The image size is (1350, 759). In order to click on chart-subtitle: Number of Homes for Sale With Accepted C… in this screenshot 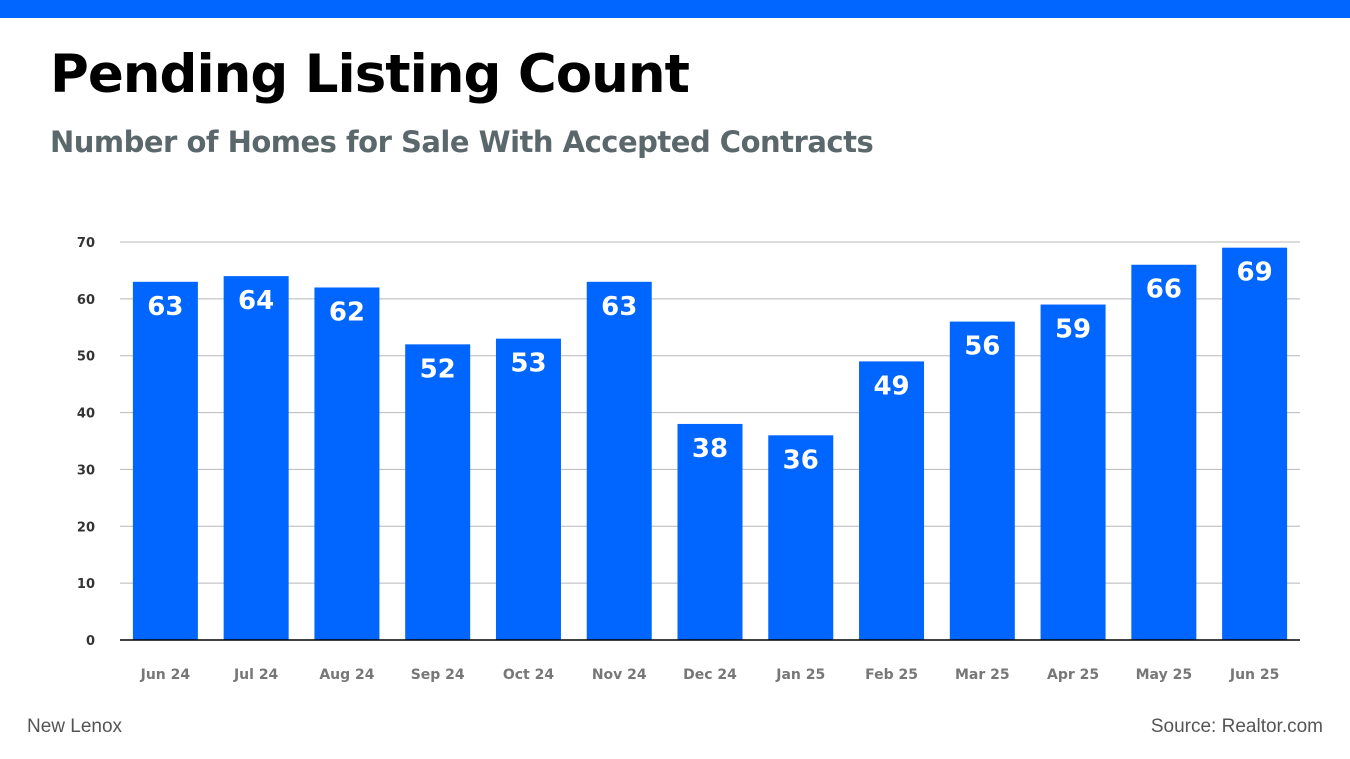, I will do `click(462, 142)`.